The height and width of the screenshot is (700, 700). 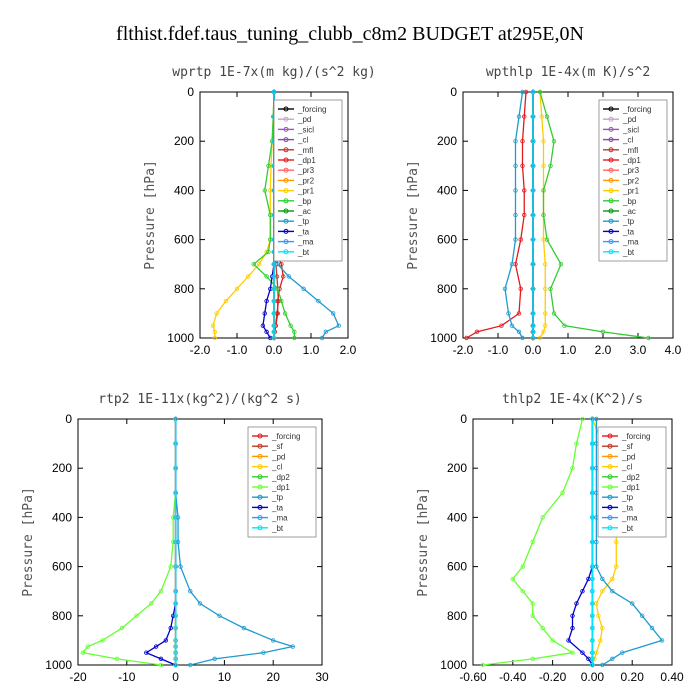 What do you see at coordinates (568, 350) in the screenshot?
I see `x-tick-label: 1.0` at bounding box center [568, 350].